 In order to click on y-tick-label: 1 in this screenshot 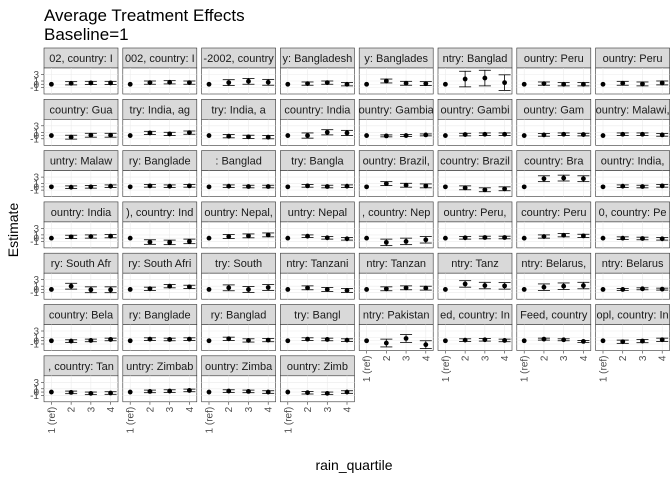, I will do `click(36, 389)`.